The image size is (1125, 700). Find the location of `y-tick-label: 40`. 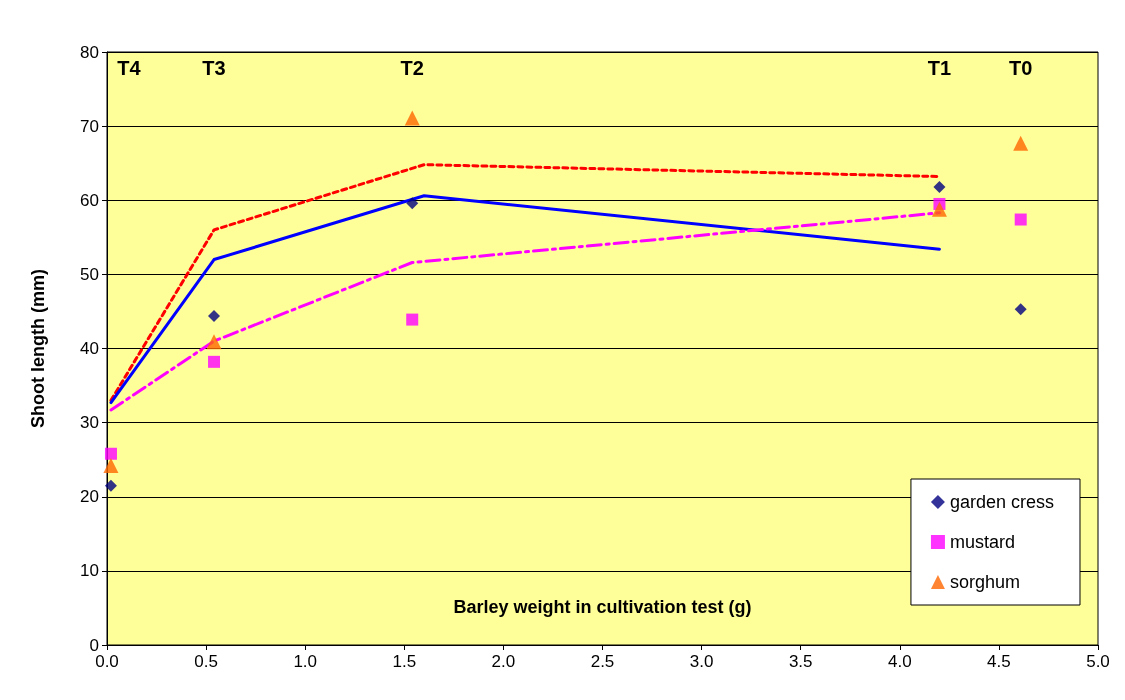

y-tick-label: 40 is located at coordinates (89, 348).